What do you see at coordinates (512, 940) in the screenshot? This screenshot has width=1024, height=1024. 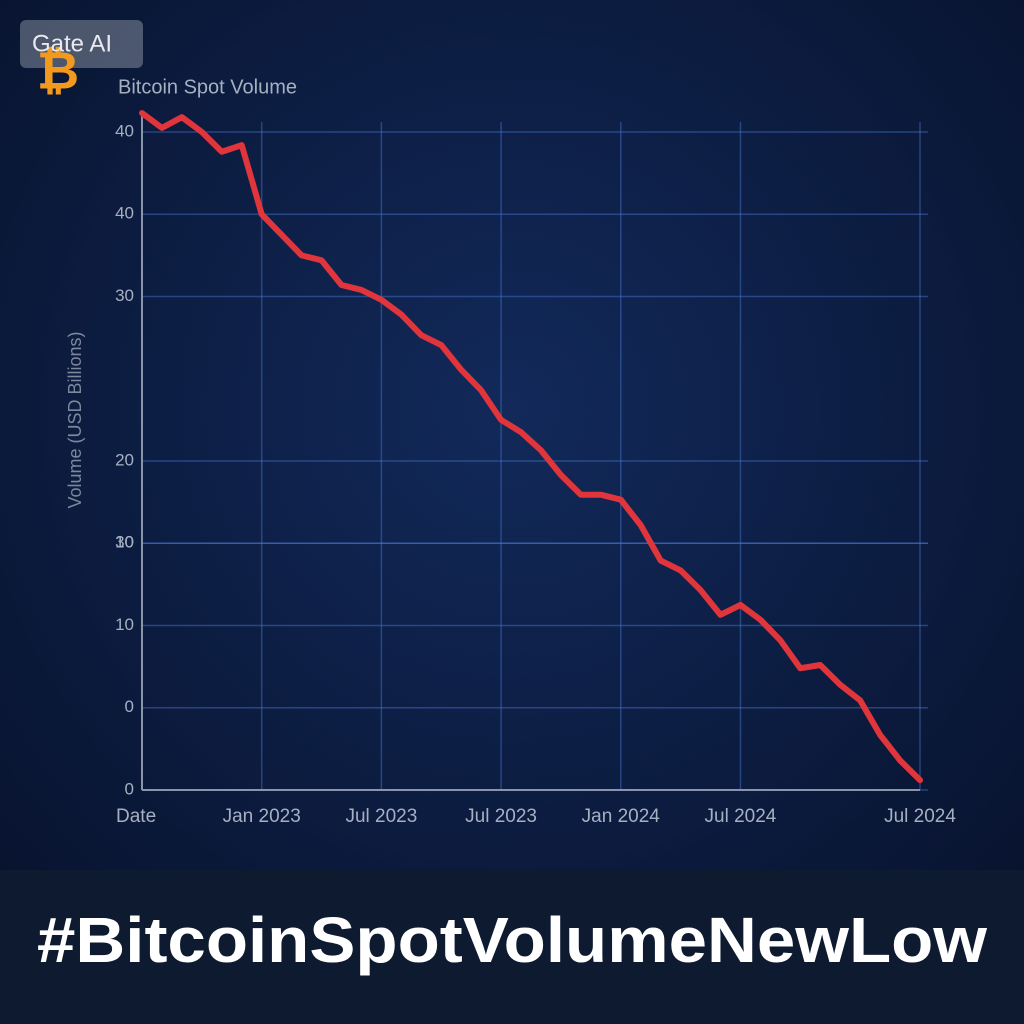 I see `hashtag: #BitcoinSpotVolumeNewLow` at bounding box center [512, 940].